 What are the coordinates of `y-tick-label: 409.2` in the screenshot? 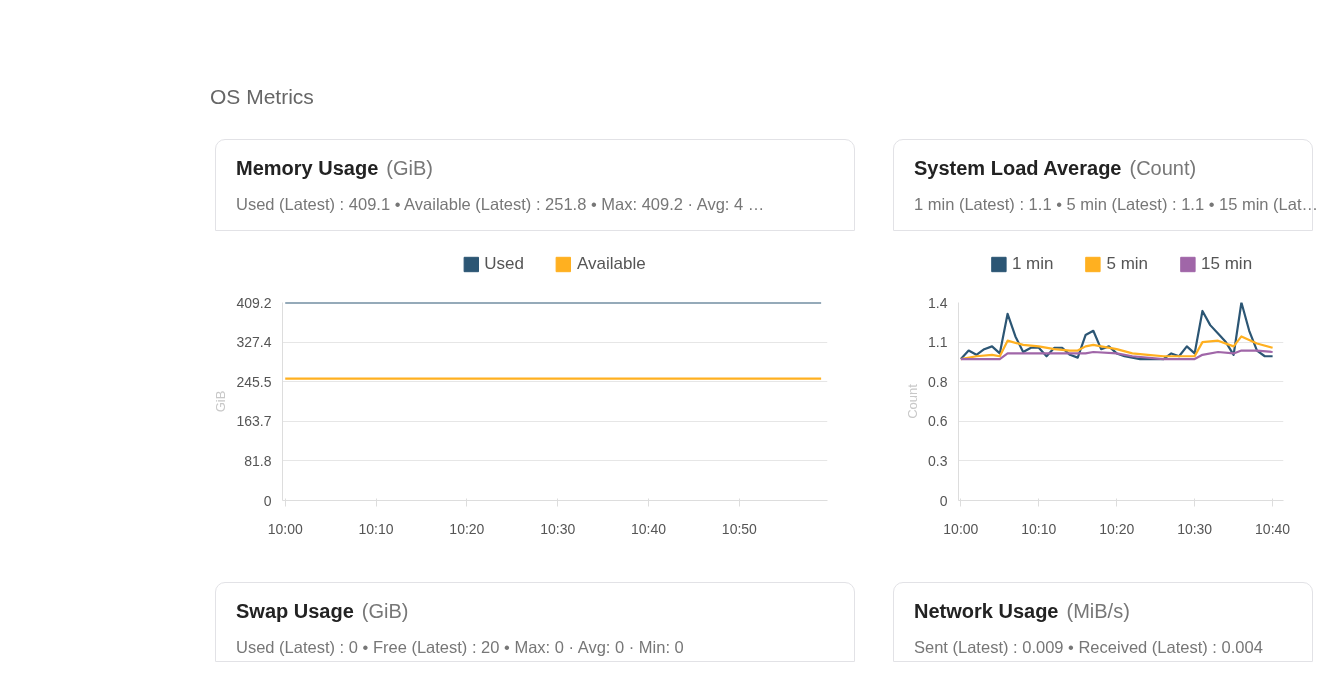 It's located at (254, 302).